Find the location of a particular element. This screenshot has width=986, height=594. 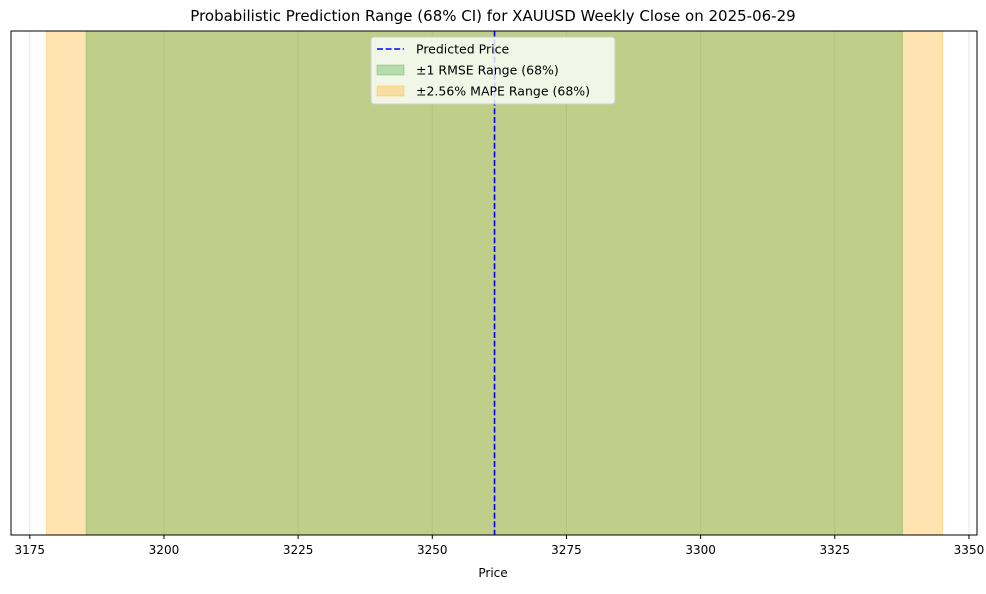

x-tick-label: 3350 is located at coordinates (969, 550).